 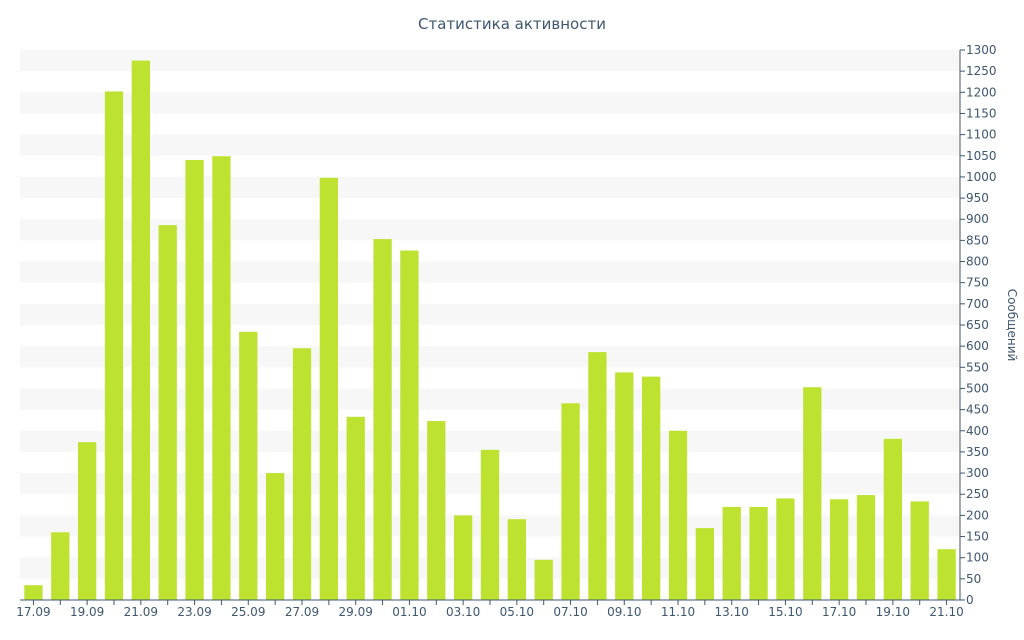 What do you see at coordinates (248, 465) in the screenshot?
I see `bar-25.09` at bounding box center [248, 465].